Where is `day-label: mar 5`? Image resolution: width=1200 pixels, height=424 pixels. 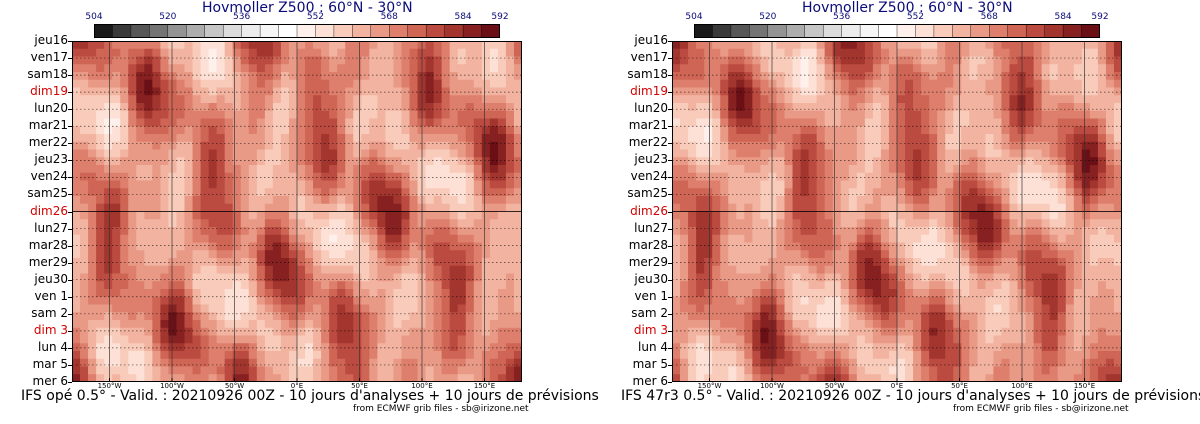
day-label: mar 5 is located at coordinates (50, 363).